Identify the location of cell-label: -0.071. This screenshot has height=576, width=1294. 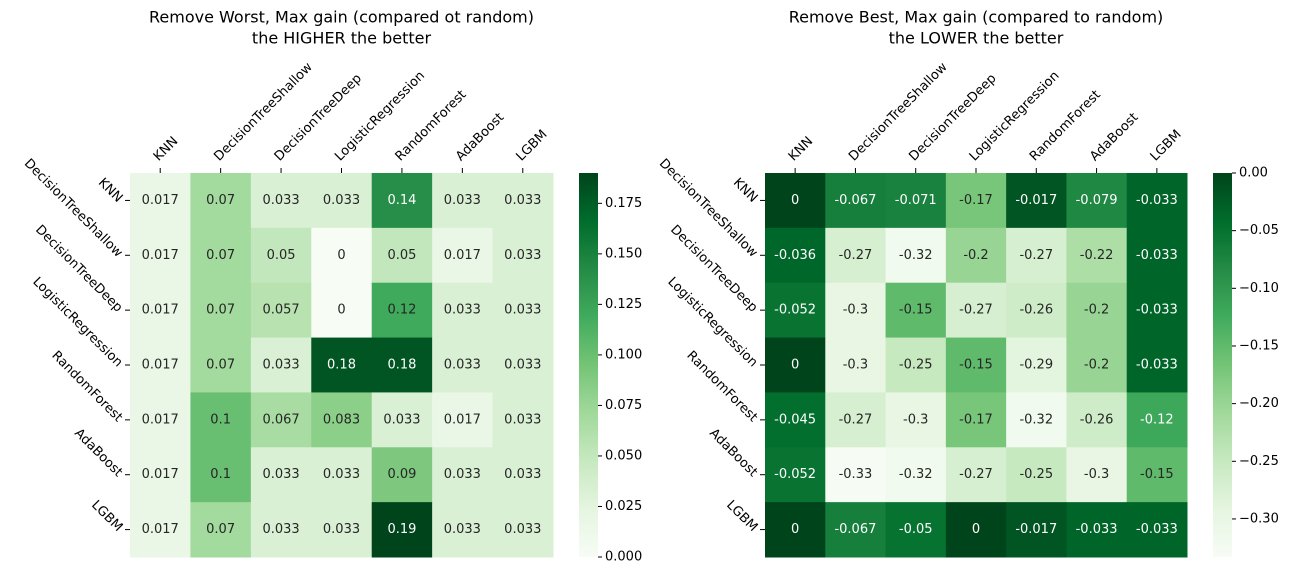
(916, 200).